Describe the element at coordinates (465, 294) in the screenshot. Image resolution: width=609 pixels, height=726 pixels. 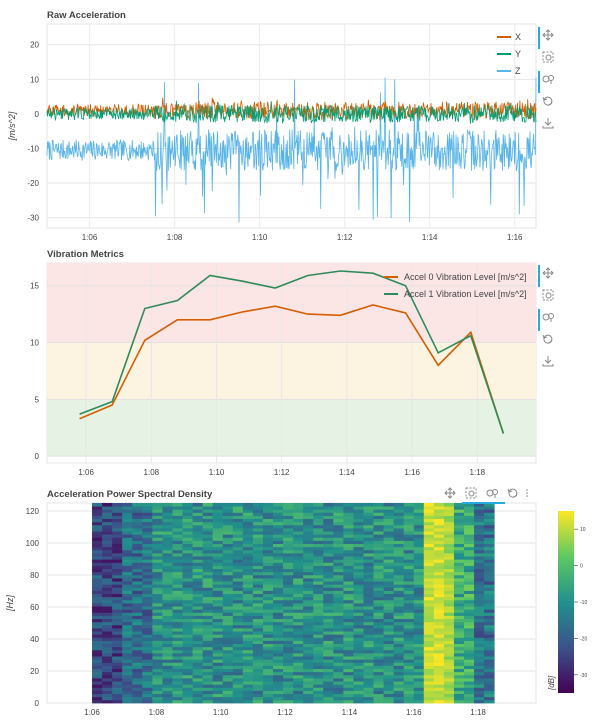
I see `legend-accel1-label: Accel 1 Vibration Level [m/s^2]` at that location.